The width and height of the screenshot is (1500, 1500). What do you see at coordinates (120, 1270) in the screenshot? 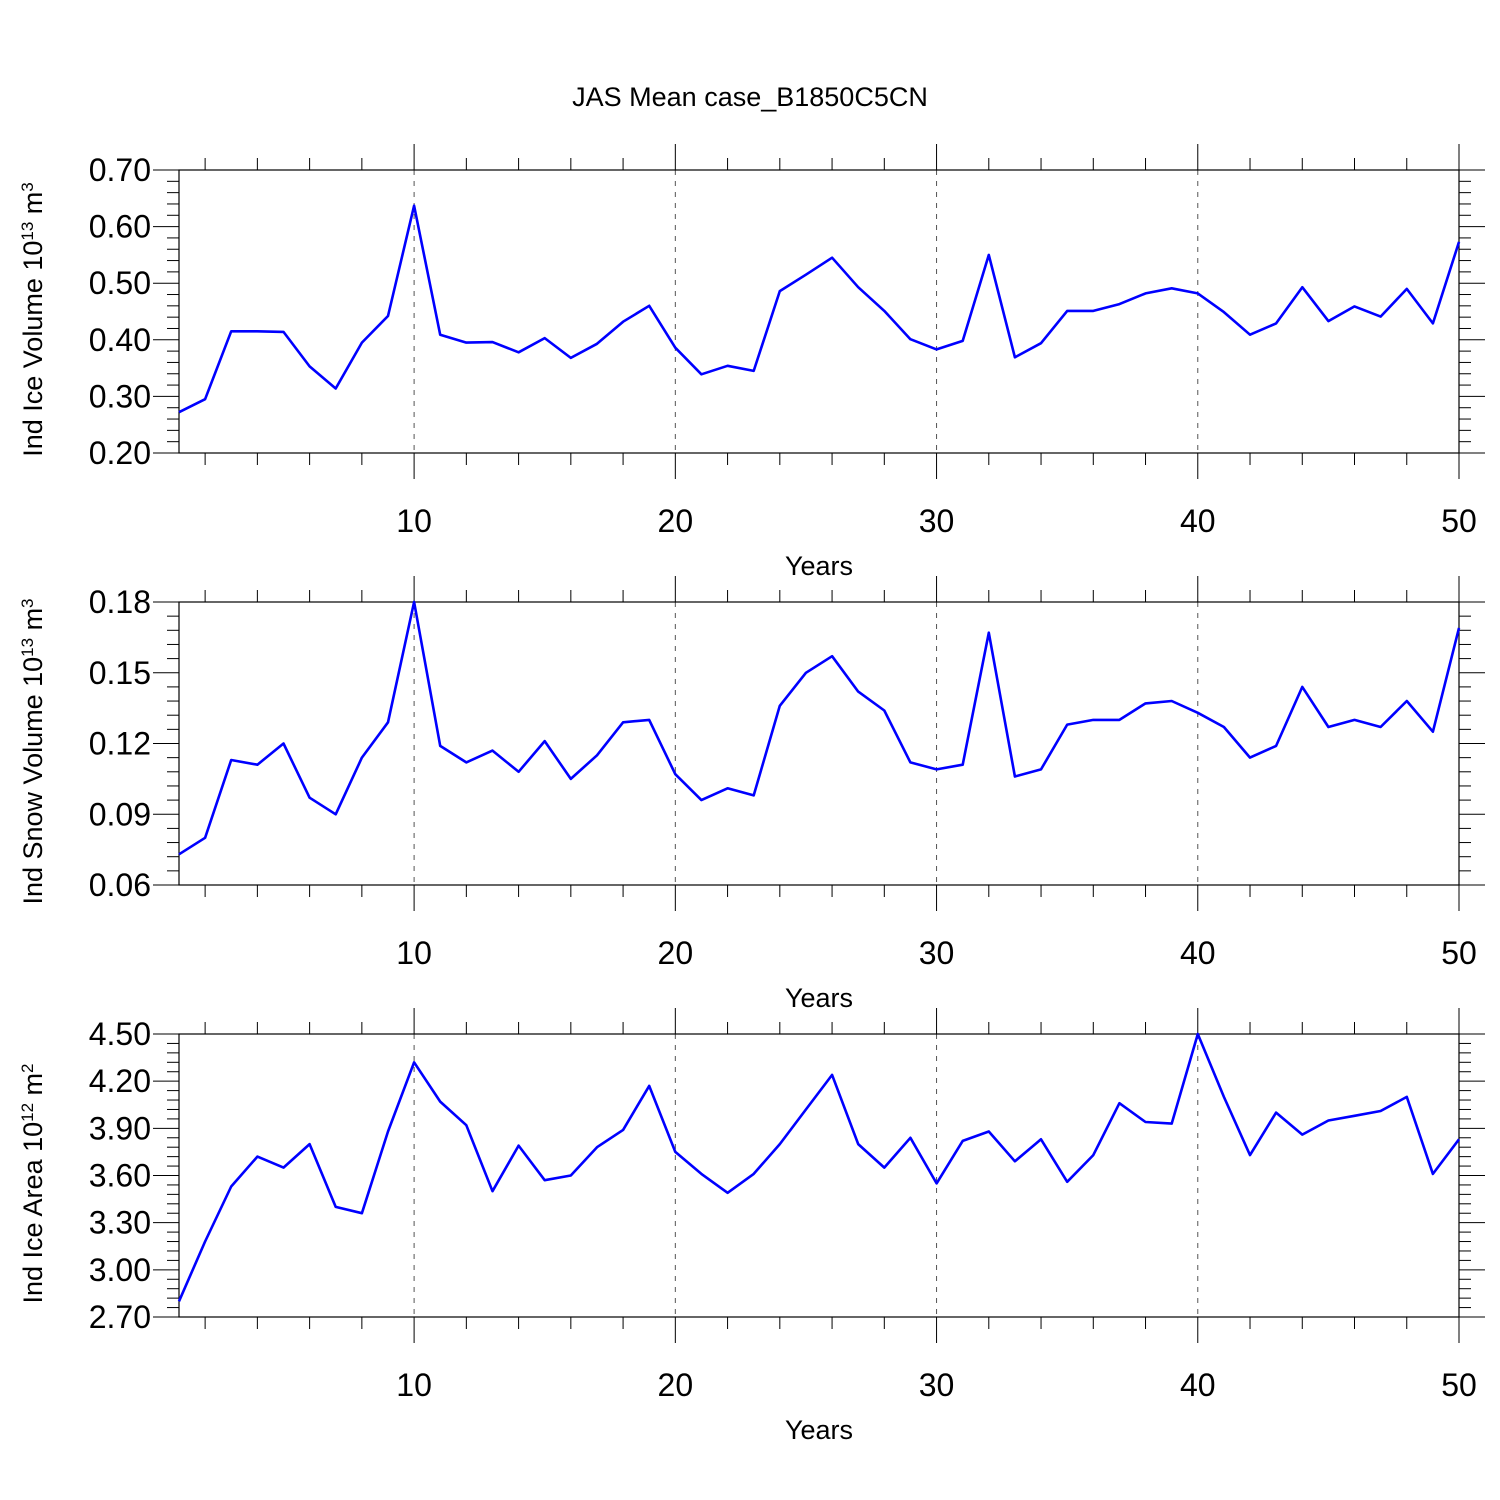
I see `y-tick-label: 3.00` at bounding box center [120, 1270].